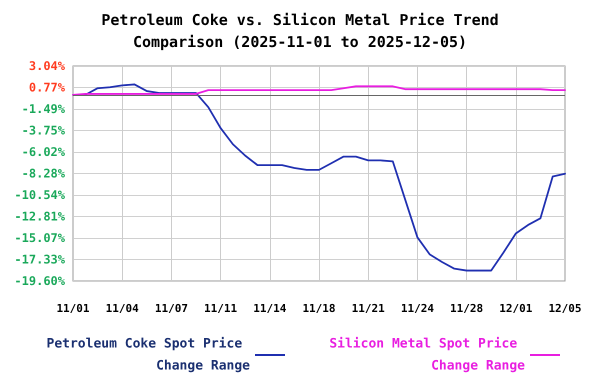 The width and height of the screenshot is (600, 388). Describe the element at coordinates (369, 308) in the screenshot. I see `x-tick-label: 11/21` at that location.